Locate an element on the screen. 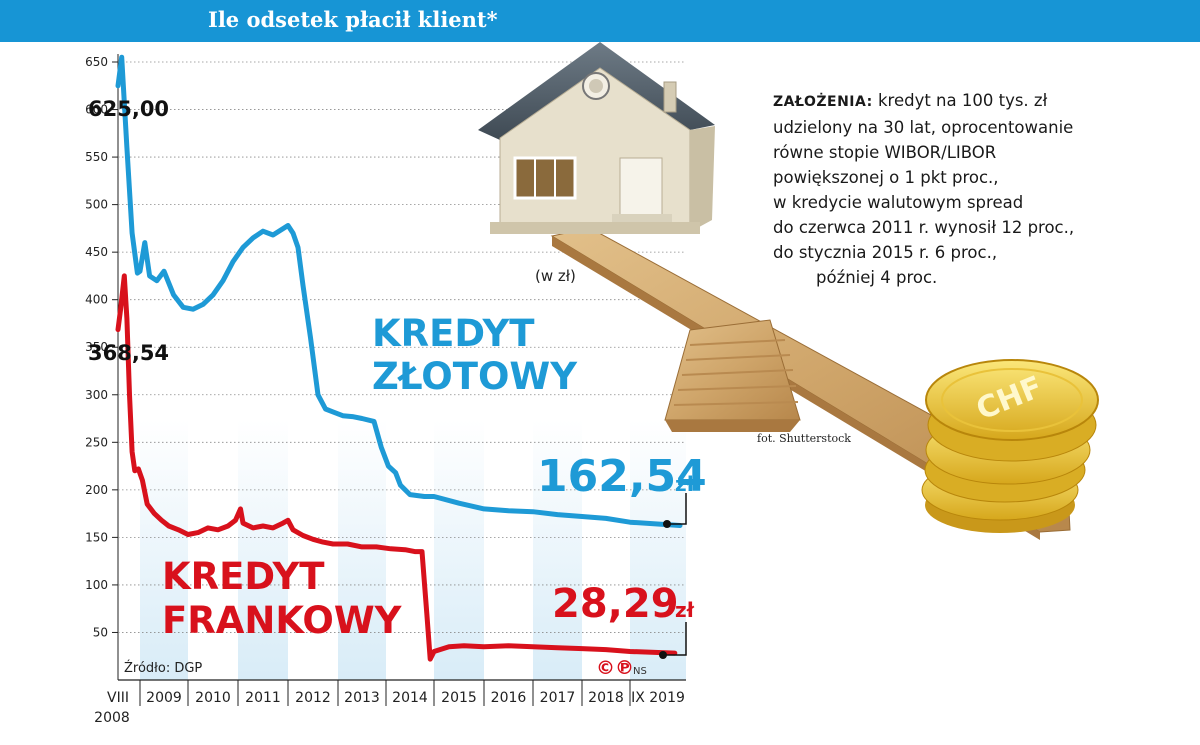 The image size is (1200, 745). assumptions-line: do czerwca 2011 r. wynosił 12 proc., is located at coordinates (924, 227).